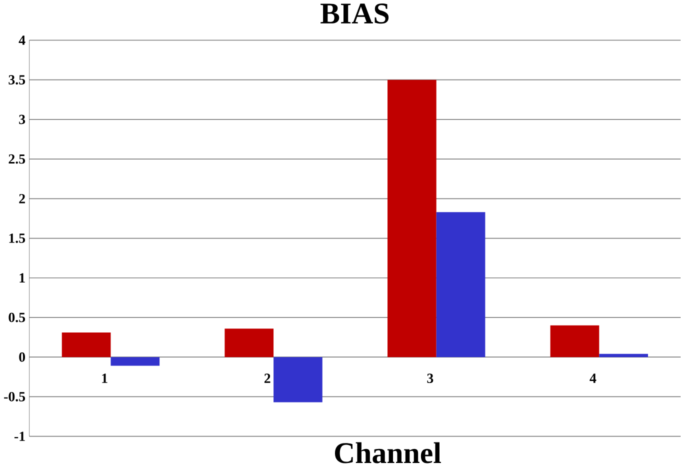  Describe the element at coordinates (430, 379) in the screenshot. I see `x-tick-label: 3` at that location.